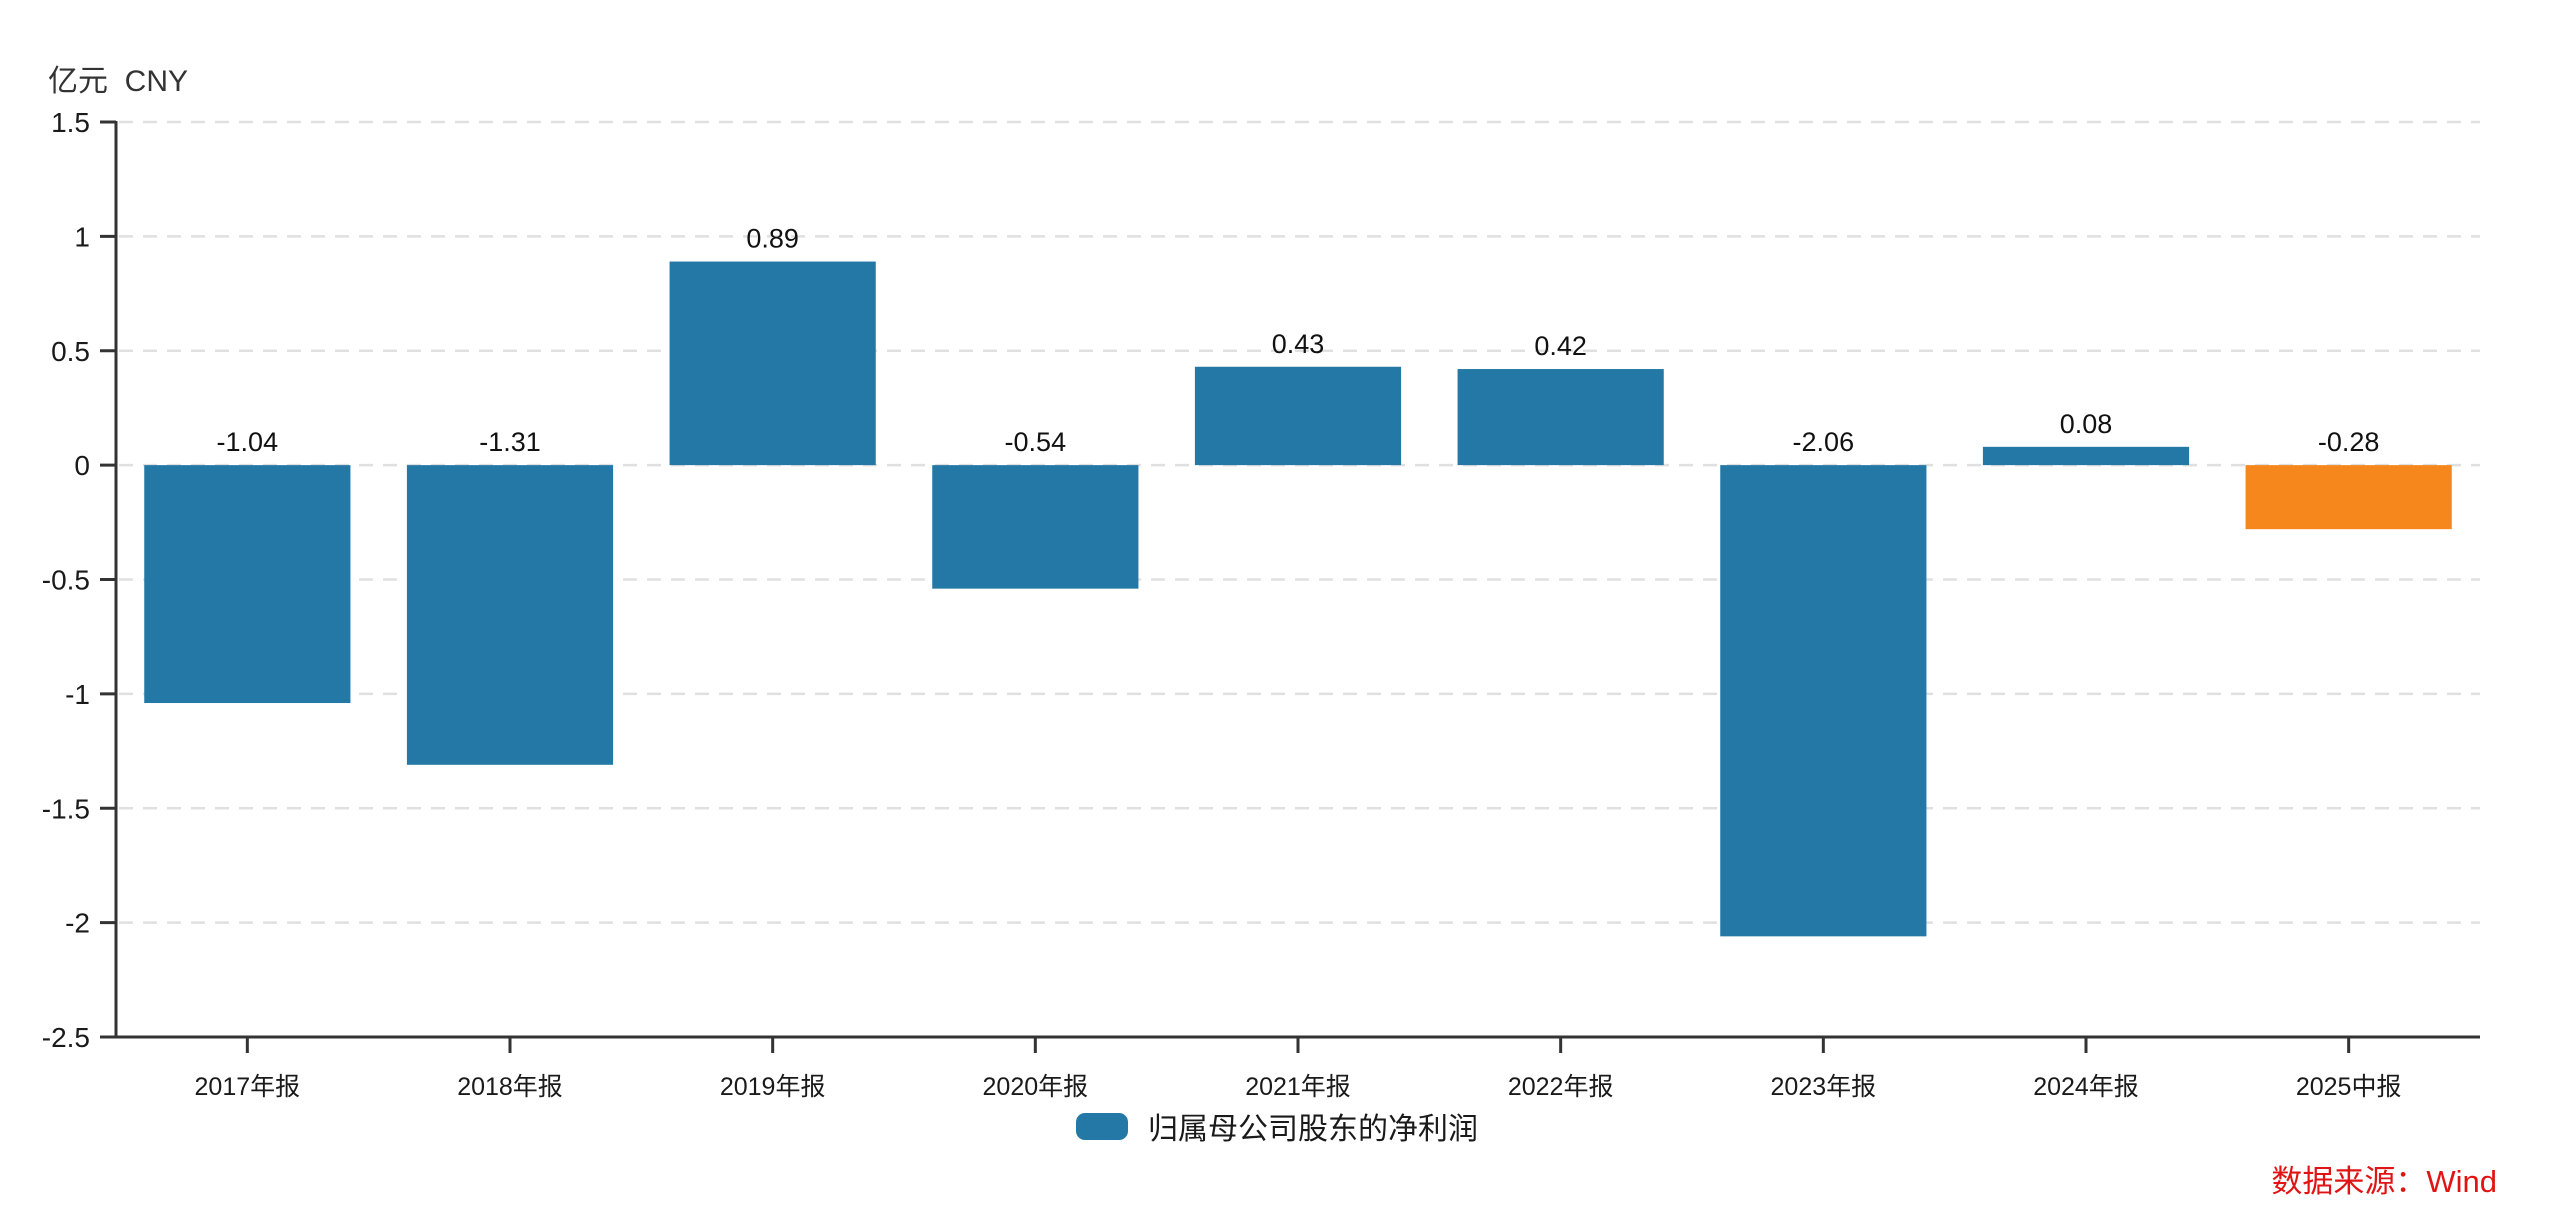 This screenshot has height=1216, width=2554. I want to click on bar-2022年报, so click(1560, 417).